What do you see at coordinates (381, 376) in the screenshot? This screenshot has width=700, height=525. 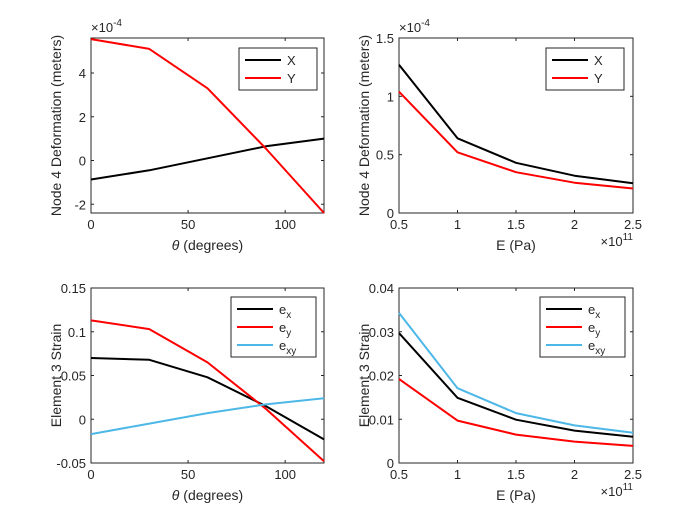 I see `y-tick-label: 0.02` at bounding box center [381, 376].